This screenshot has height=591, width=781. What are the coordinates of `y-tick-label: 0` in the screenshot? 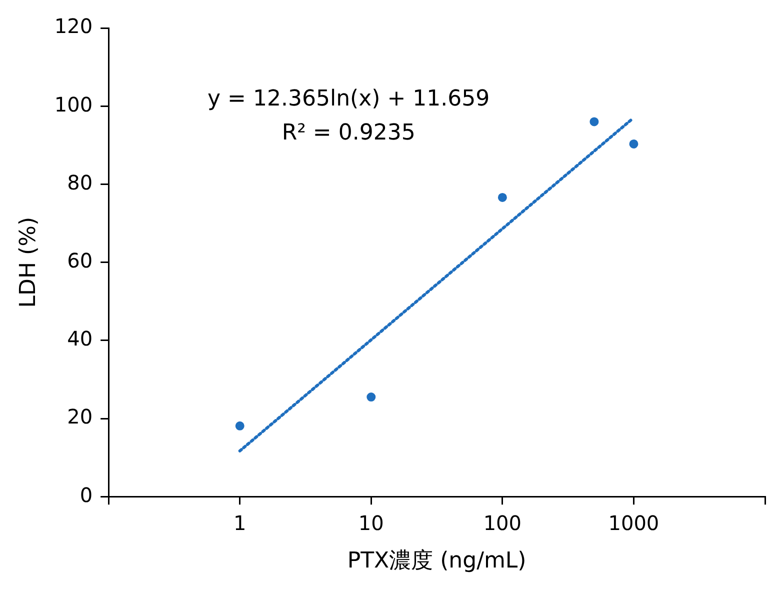 It's located at (86, 494).